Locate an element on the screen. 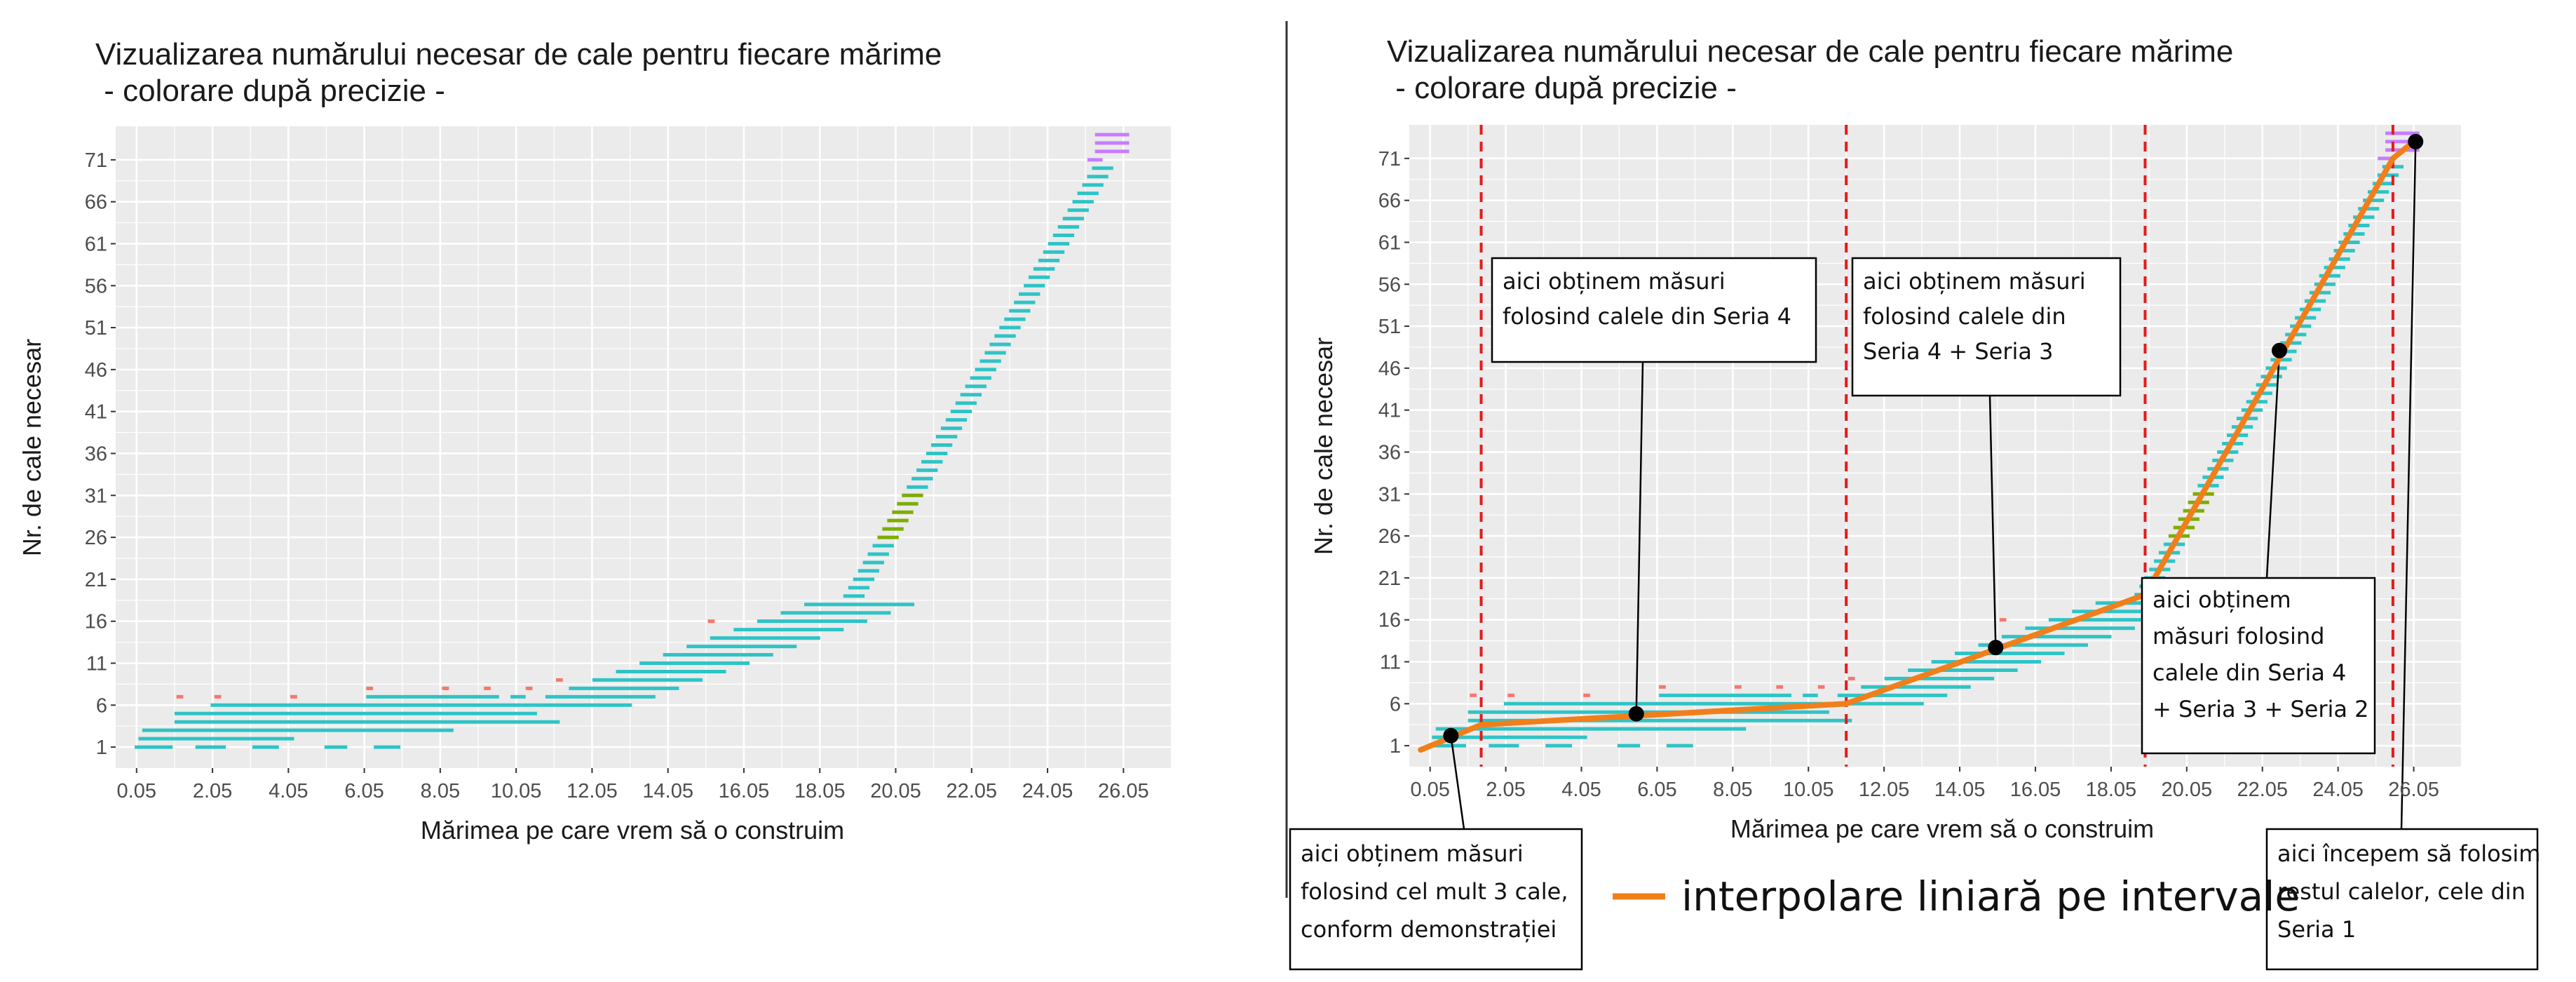 This screenshot has width=2576, height=982. x-tick-label: 24.05 is located at coordinates (1047, 791).